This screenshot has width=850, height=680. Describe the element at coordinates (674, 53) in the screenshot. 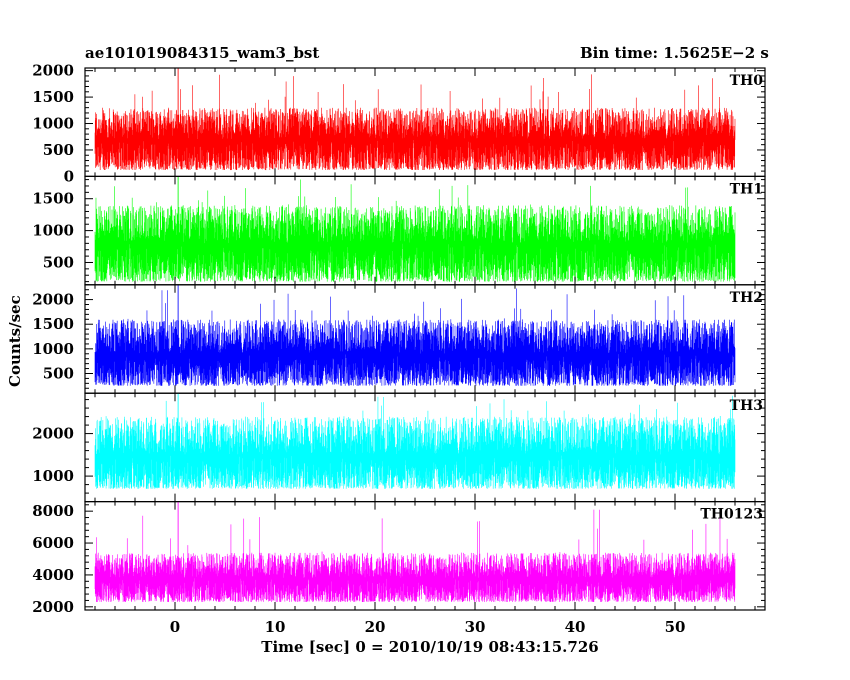

I see `bin-time-label: Bin time: 1.5625E−2 s` at that location.